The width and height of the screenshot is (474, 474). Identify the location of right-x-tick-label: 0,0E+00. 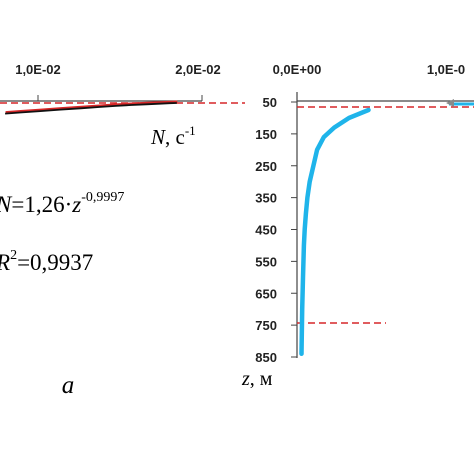
(297, 69).